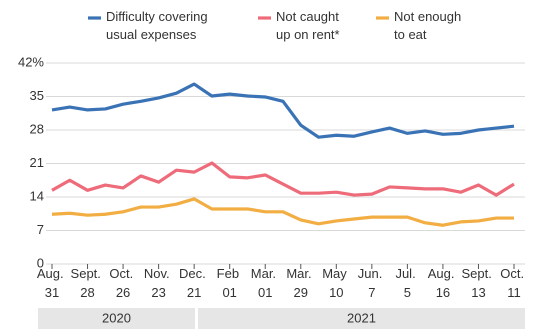  Describe the element at coordinates (309, 25) in the screenshot. I see `legend-label: Not caught up on rent*` at that location.